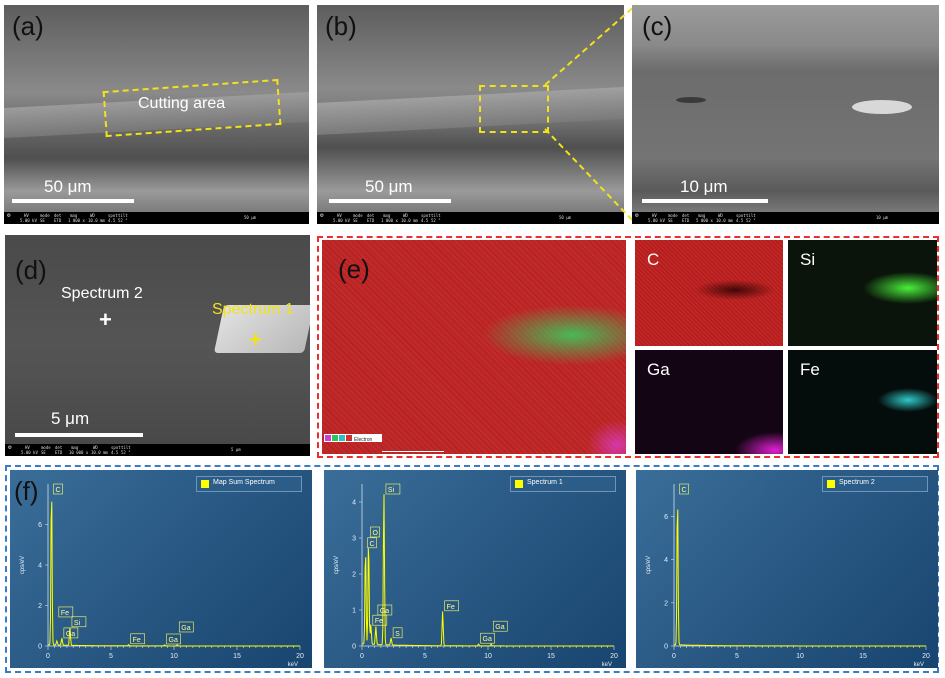  Describe the element at coordinates (882, 217) in the screenshot. I see `info-scale-value: 10 μm` at that location.